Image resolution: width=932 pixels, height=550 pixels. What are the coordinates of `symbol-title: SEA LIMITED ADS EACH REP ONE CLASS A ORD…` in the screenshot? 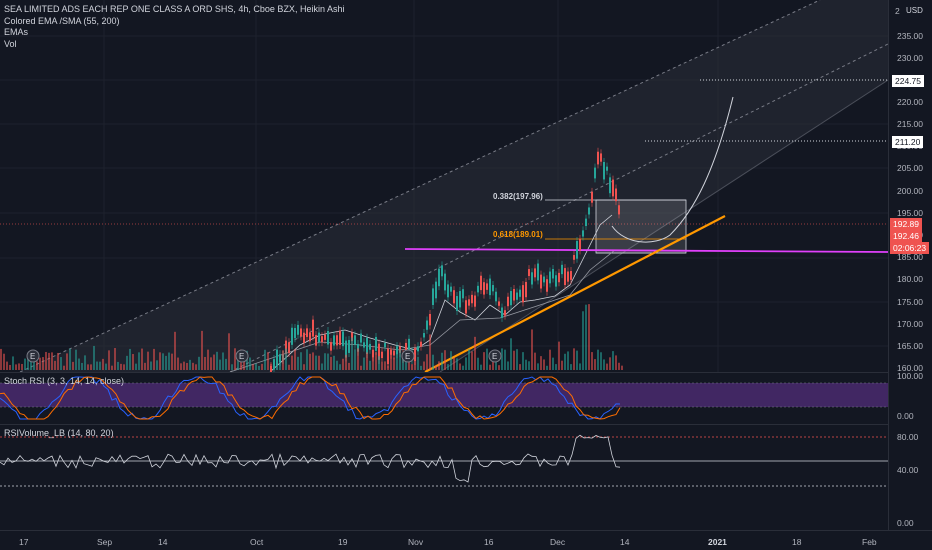 It's located at (174, 9).